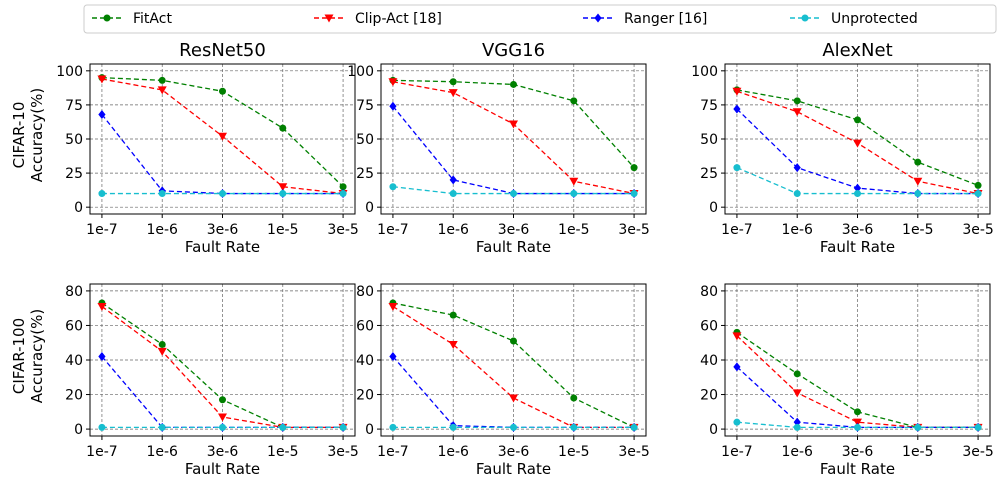 Image resolution: width=1000 pixels, height=477 pixels. I want to click on legend-entry: FitAct, so click(132, 19).